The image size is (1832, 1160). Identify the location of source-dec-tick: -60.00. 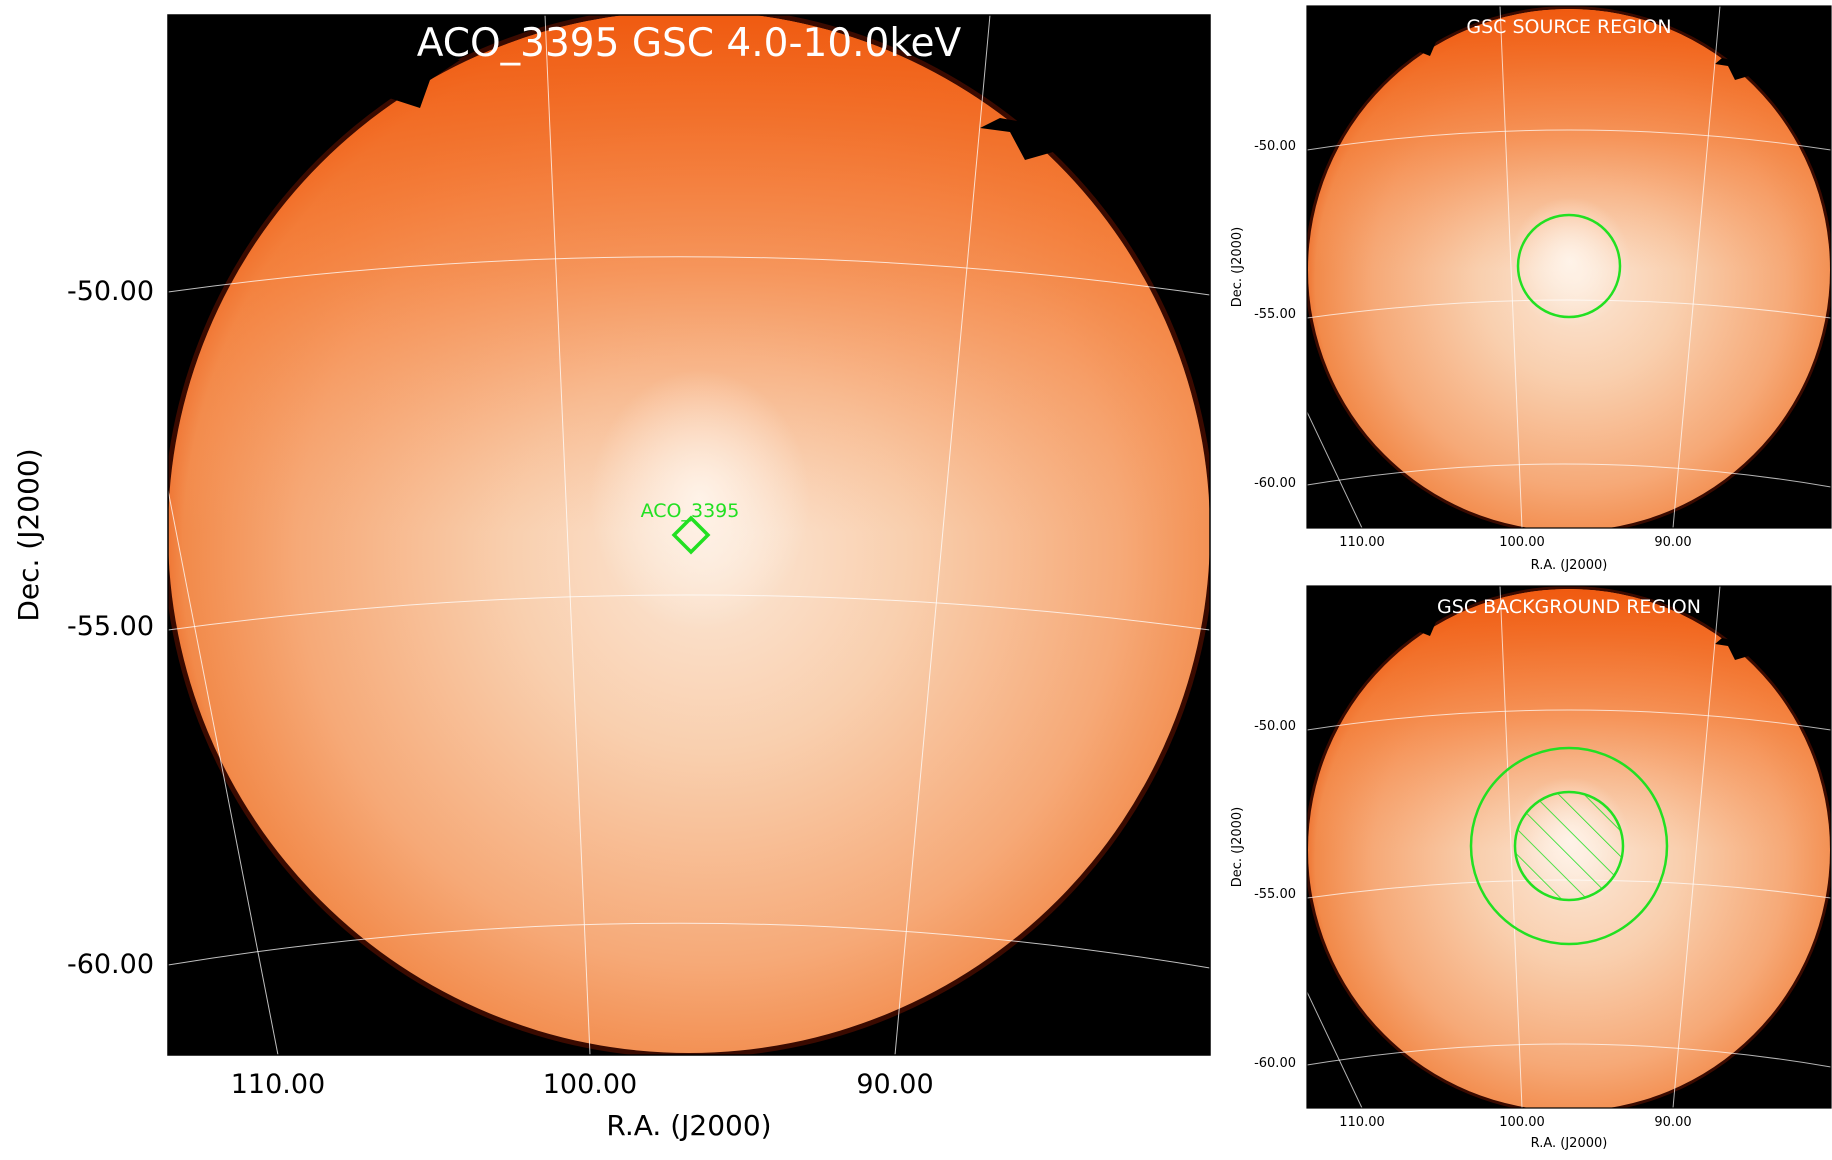
(1275, 483).